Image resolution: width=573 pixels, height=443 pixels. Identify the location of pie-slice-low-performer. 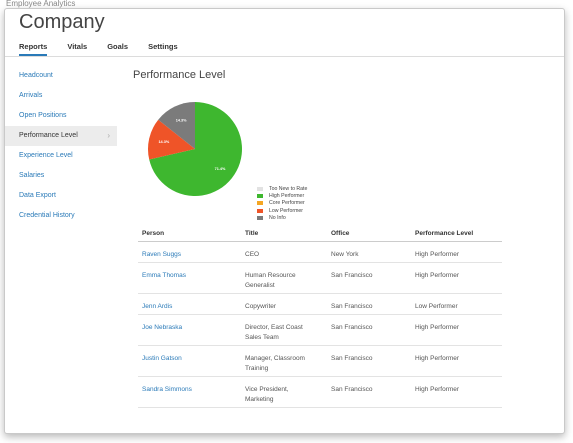
(171, 139).